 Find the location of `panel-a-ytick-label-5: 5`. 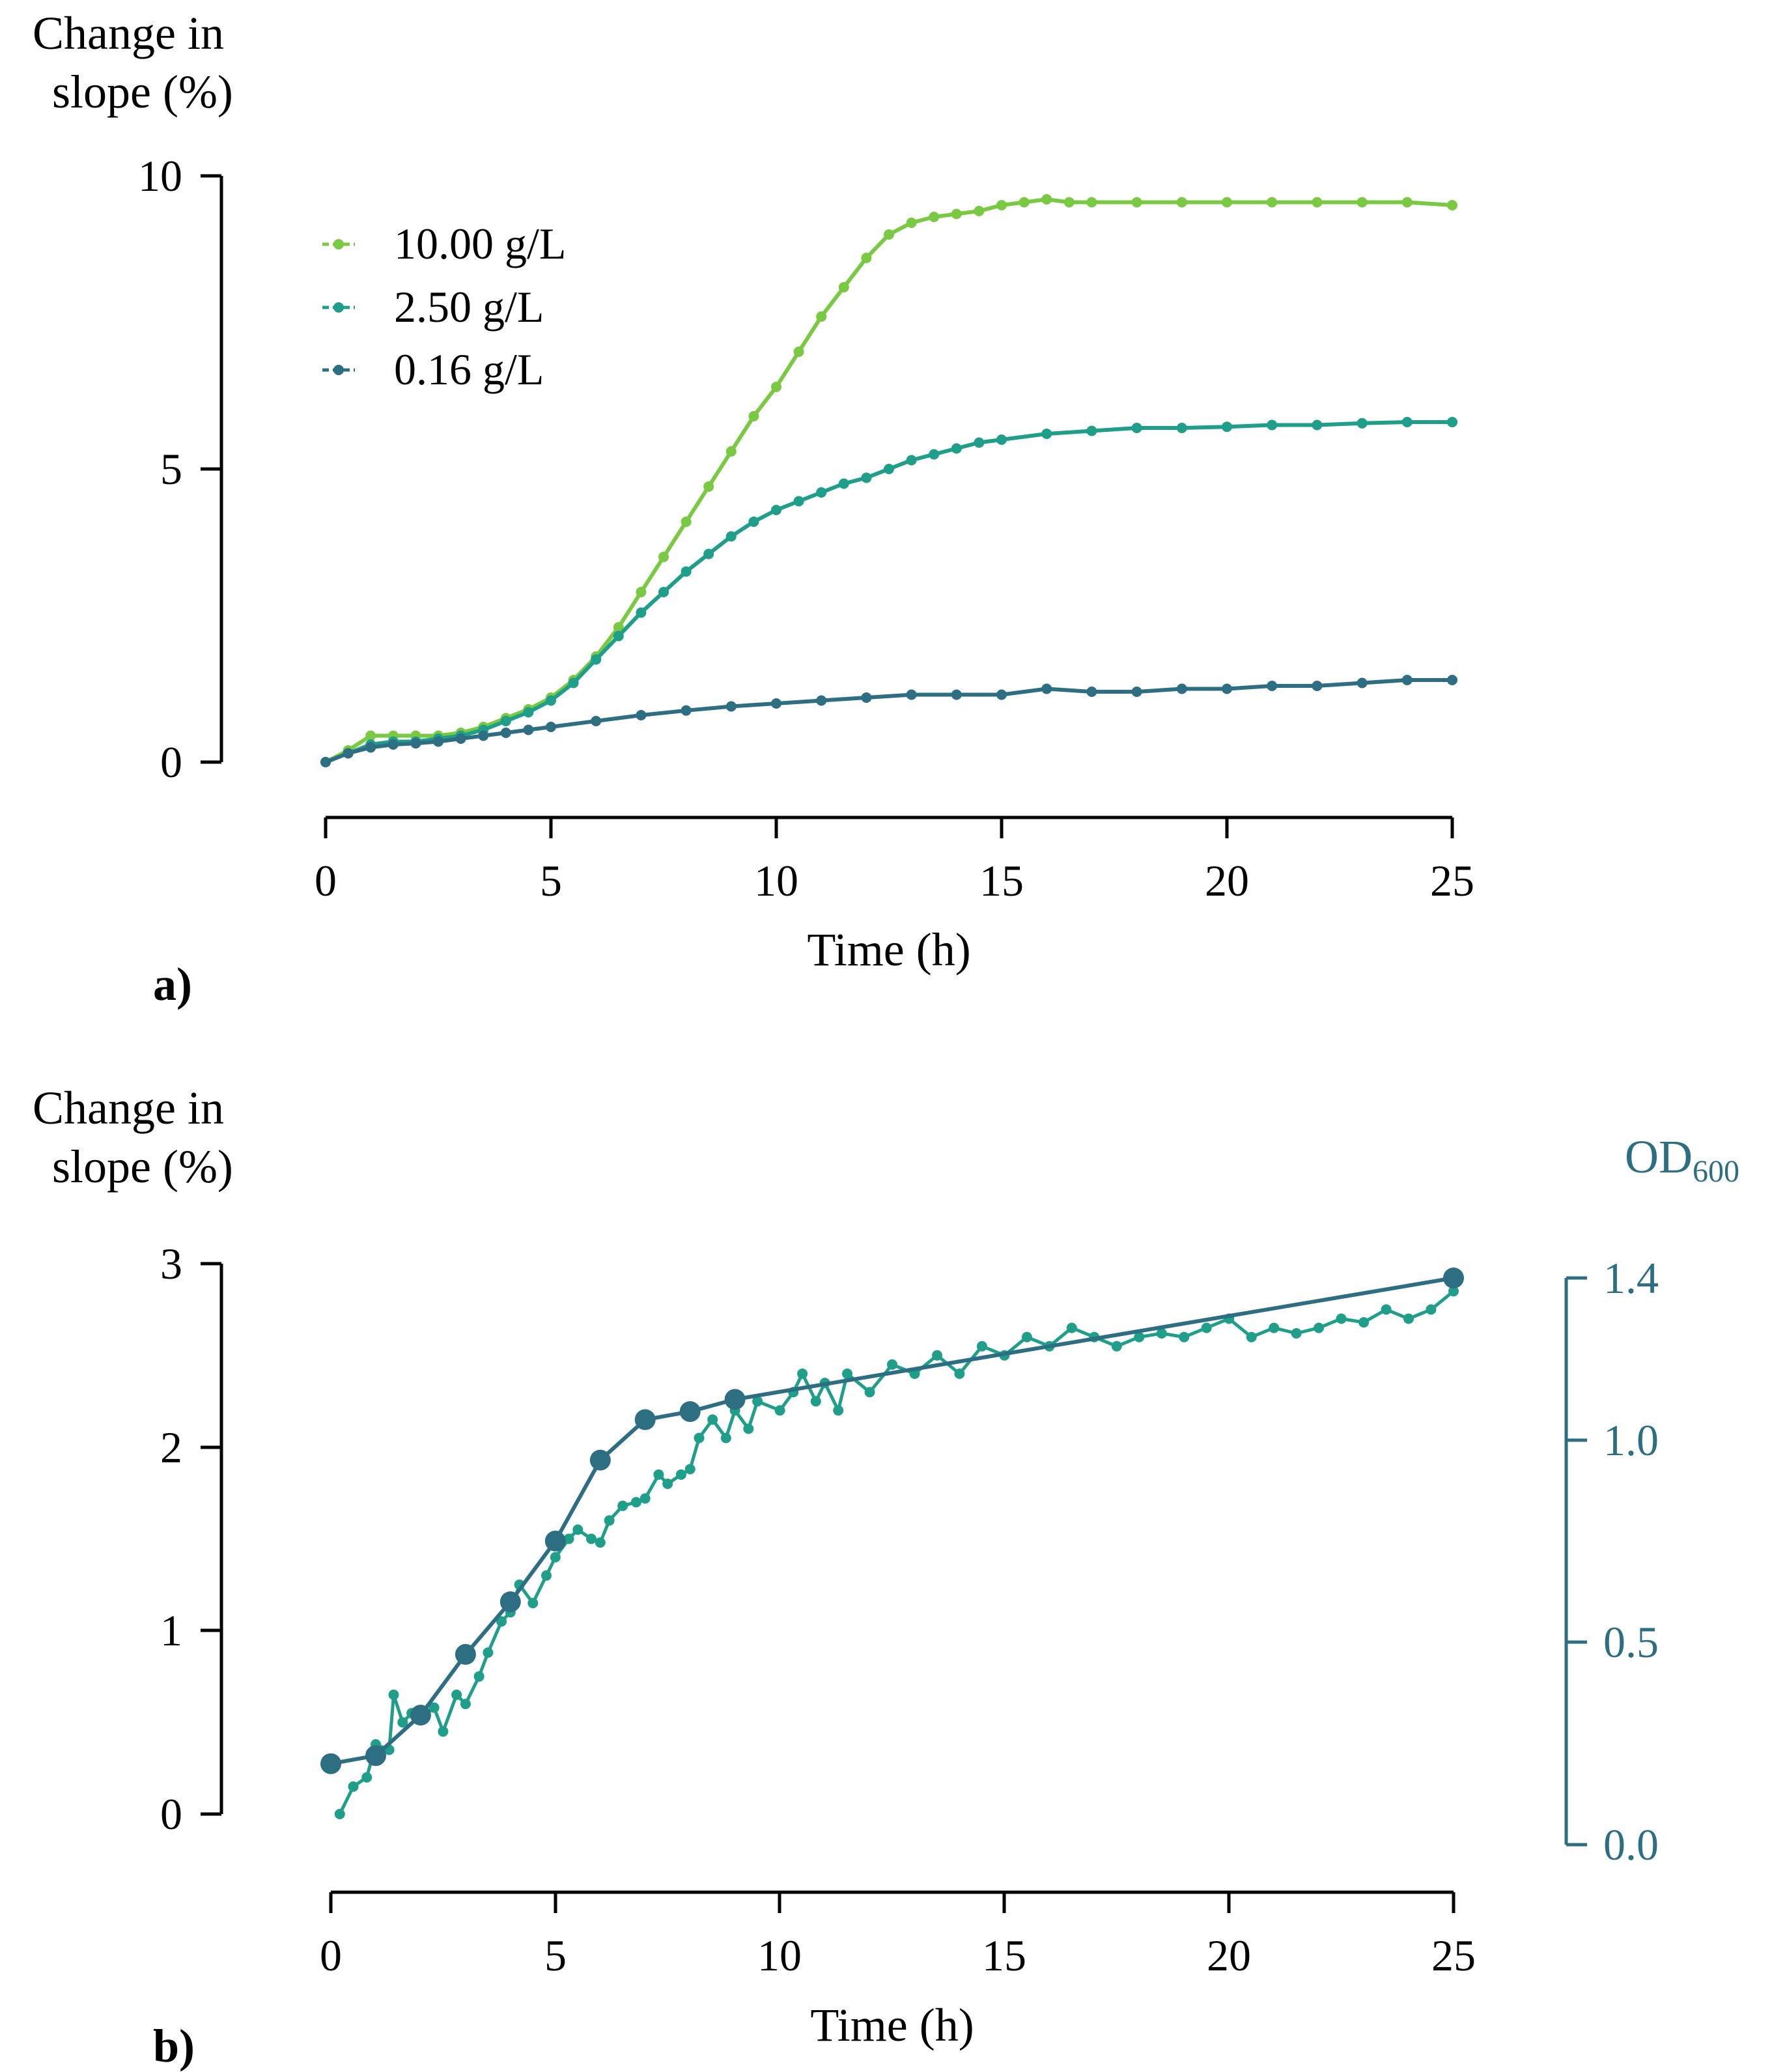

panel-a-ytick-label-5: 5 is located at coordinates (171, 469).